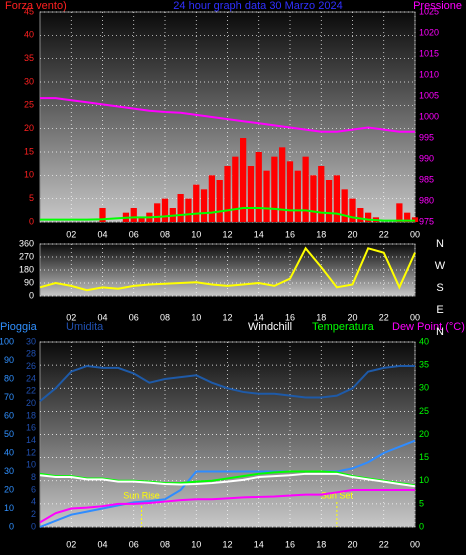 The width and height of the screenshot is (466, 555). I want to click on y2-tick-label: 990, so click(426, 158).